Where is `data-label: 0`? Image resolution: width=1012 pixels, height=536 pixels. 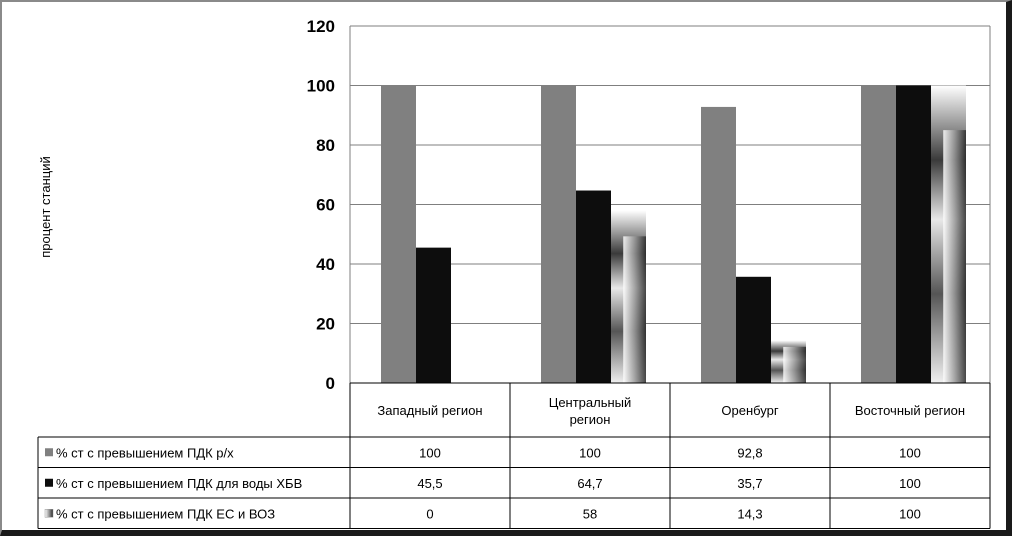 data-label: 0 is located at coordinates (429, 513).